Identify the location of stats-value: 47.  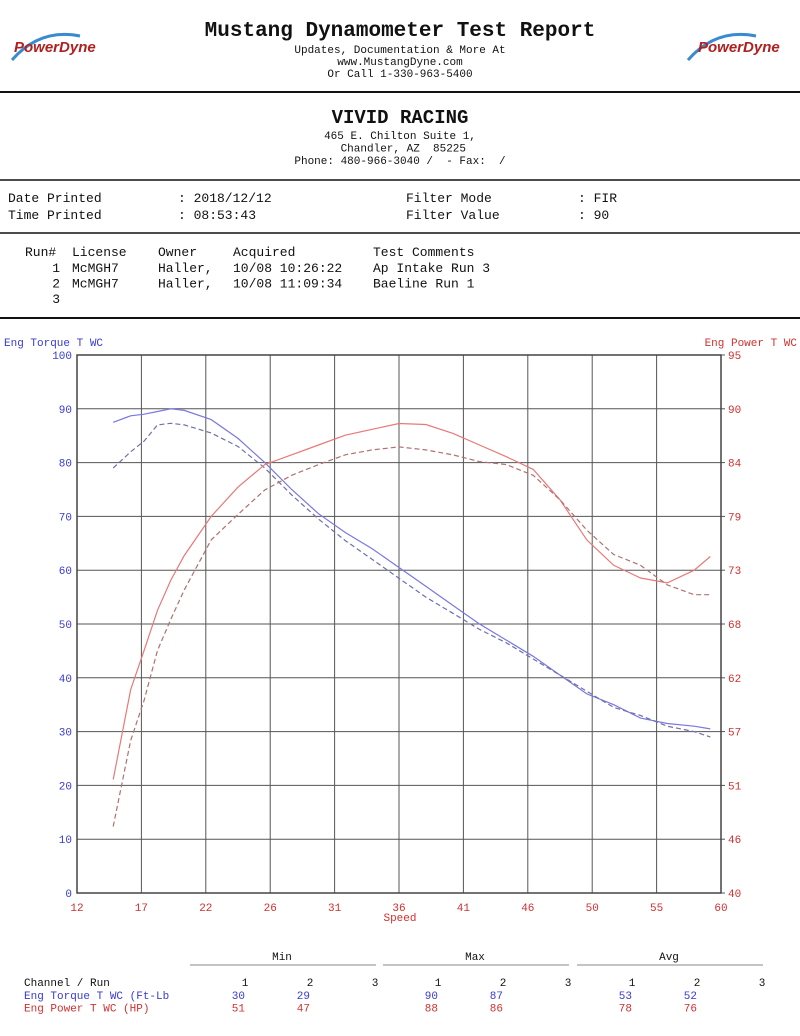
(303, 1010).